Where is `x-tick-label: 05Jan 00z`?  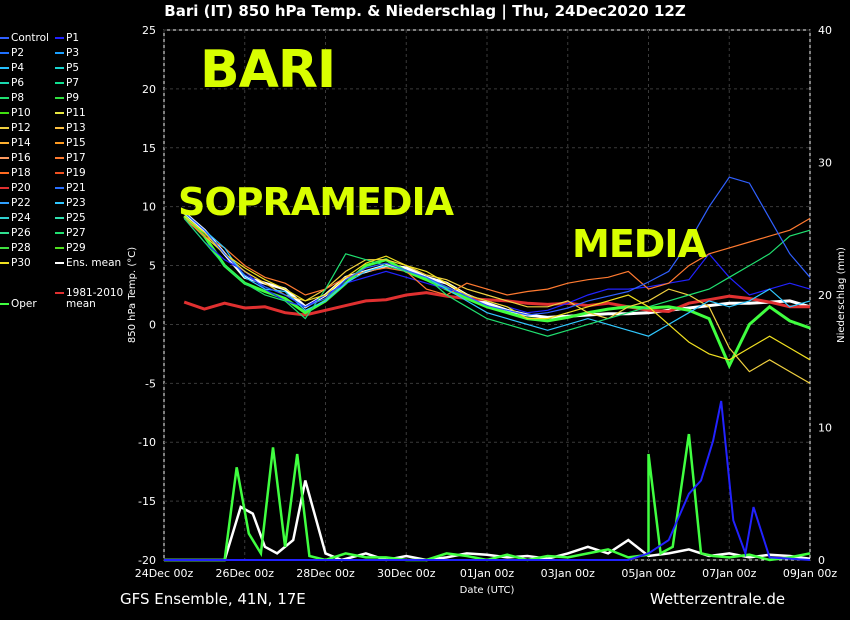 x-tick-label: 05Jan 00z is located at coordinates (648, 573).